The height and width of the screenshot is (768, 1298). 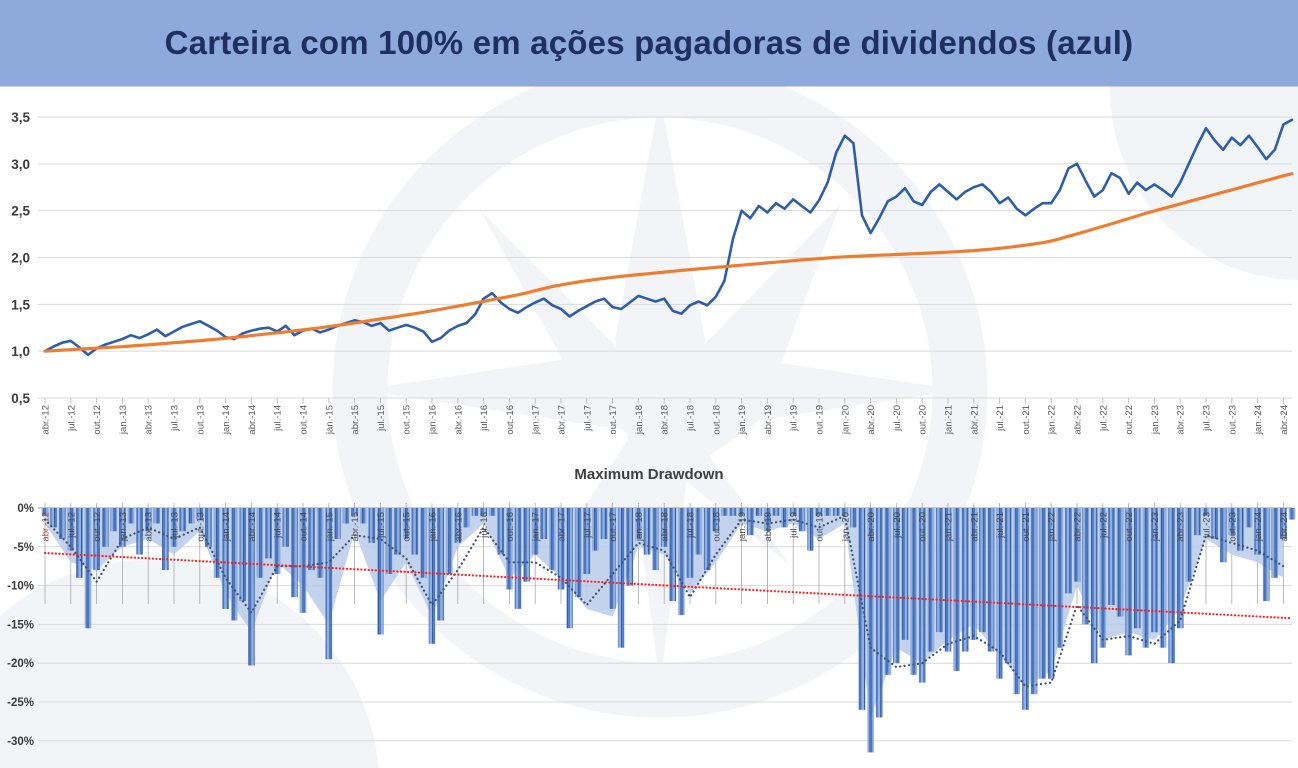 What do you see at coordinates (97, 420) in the screenshot?
I see `performance-x-tick-label: out.-12` at bounding box center [97, 420].